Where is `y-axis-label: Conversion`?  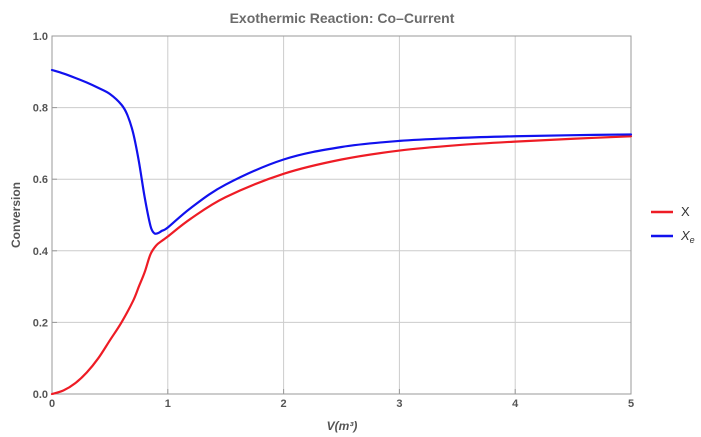
y-axis-label: Conversion is located at coordinates (16, 215).